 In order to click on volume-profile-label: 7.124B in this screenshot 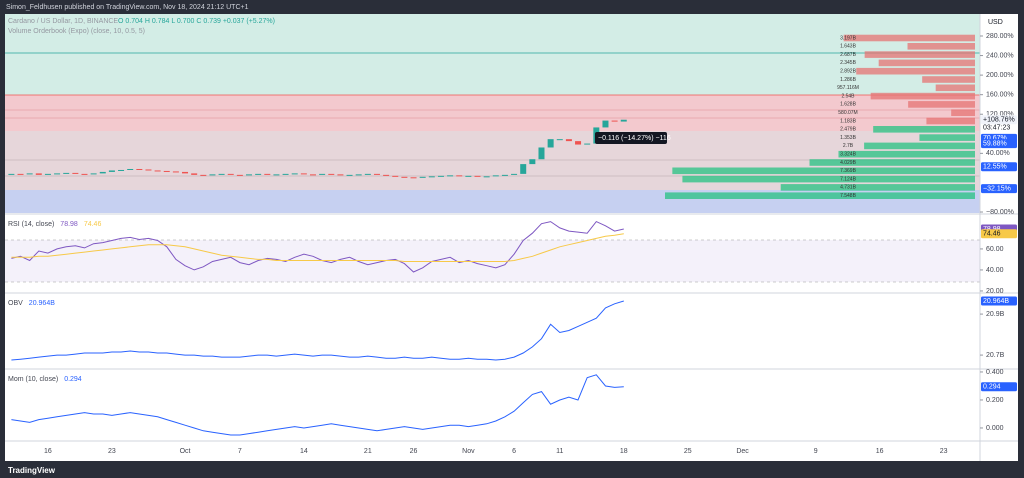, I will do `click(848, 179)`.